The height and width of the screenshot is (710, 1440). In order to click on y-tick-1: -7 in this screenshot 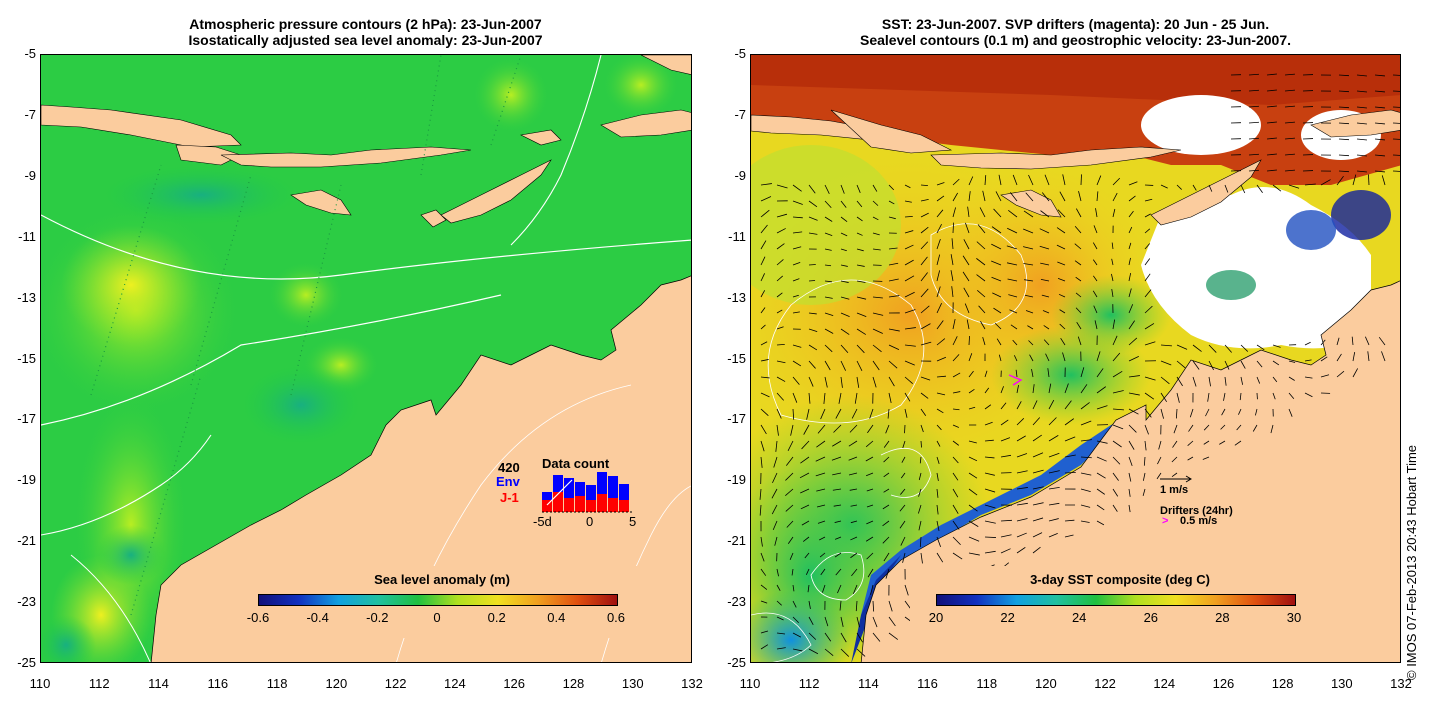, I will do `click(740, 114)`.